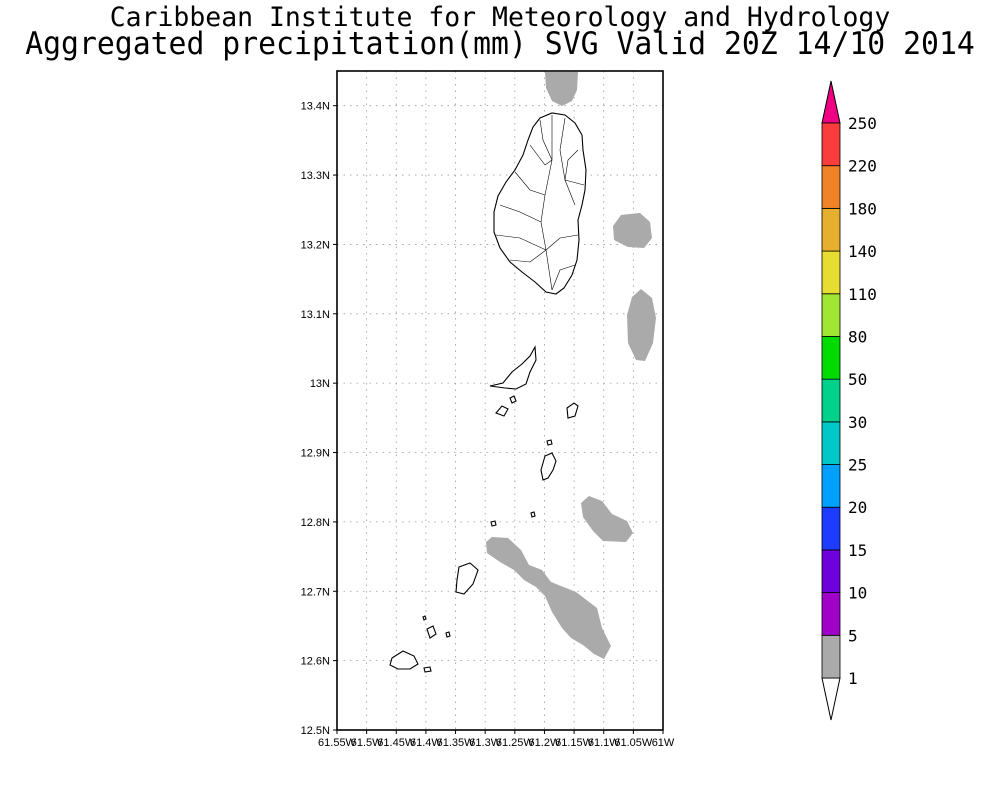  I want to click on lat-tick-label: 12.5N, so click(315, 731).